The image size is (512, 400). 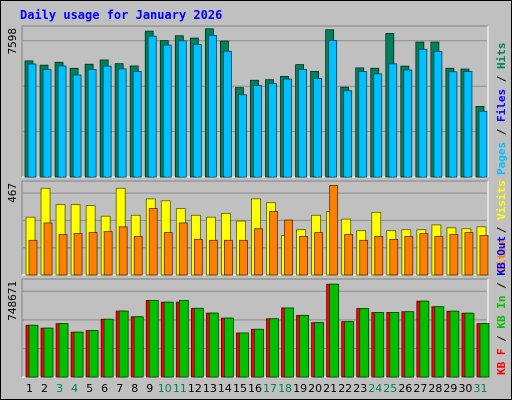 What do you see at coordinates (149, 388) in the screenshot?
I see `x-tick-label-day-9: 9` at bounding box center [149, 388].